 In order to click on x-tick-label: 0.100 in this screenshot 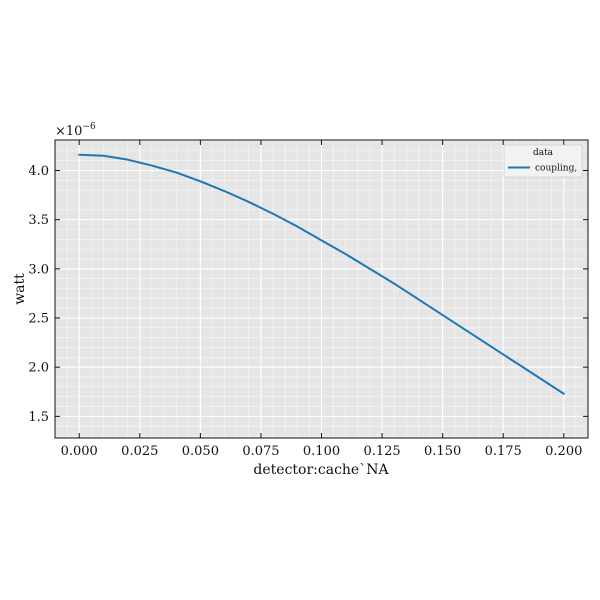, I will do `click(321, 451)`.